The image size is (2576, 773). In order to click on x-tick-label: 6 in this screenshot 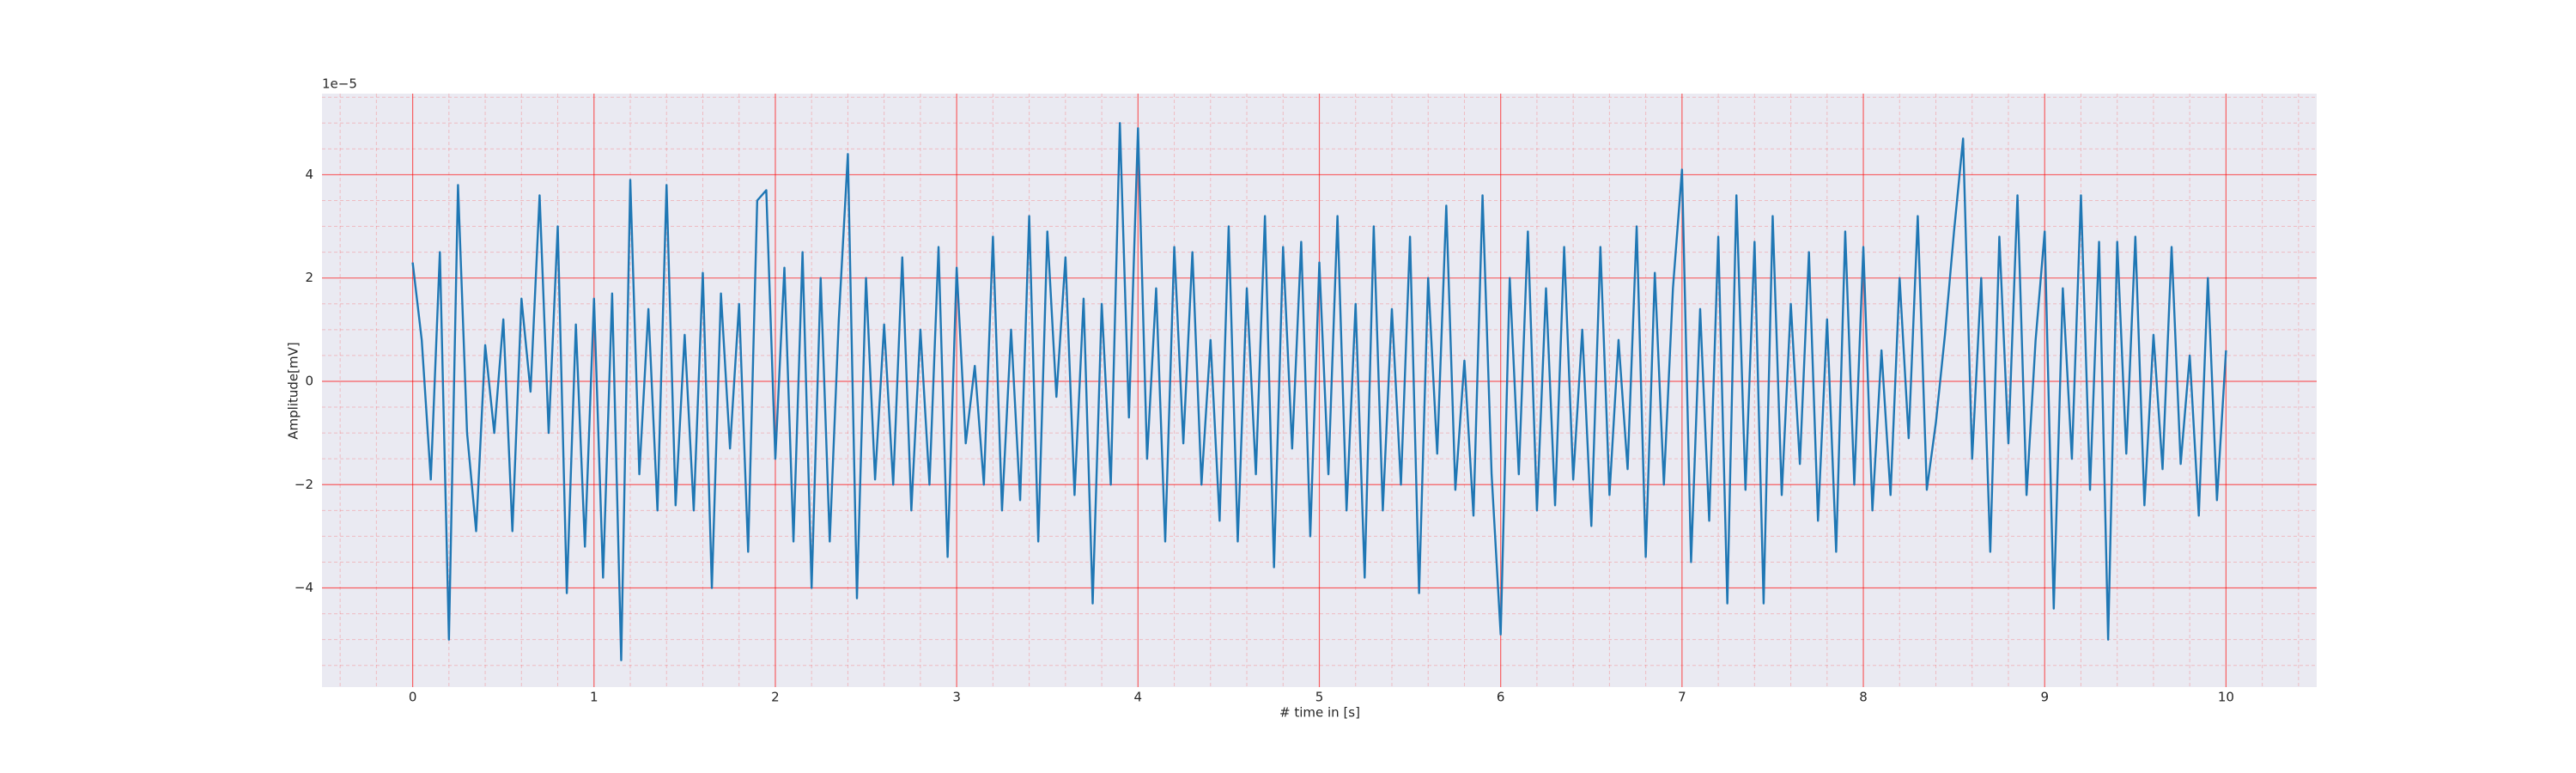, I will do `click(1501, 697)`.